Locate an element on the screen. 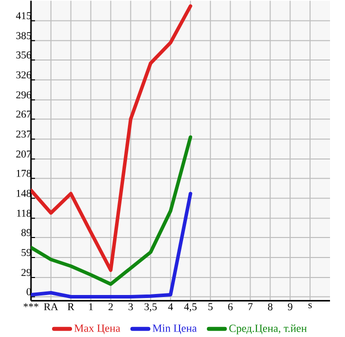  y-tick-label: 207 is located at coordinates (24, 154).